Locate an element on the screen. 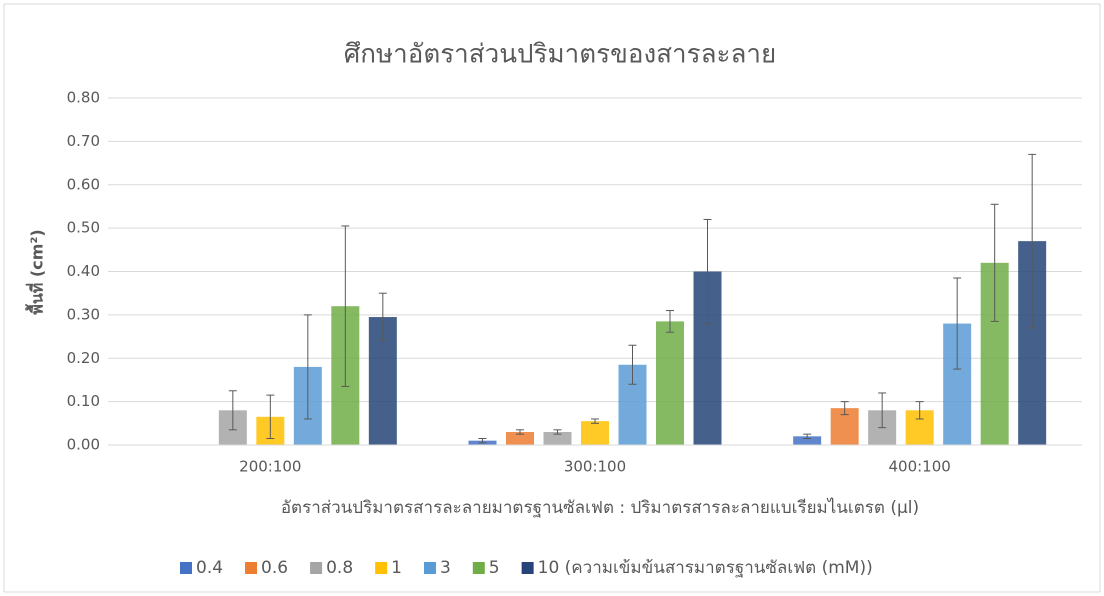 This screenshot has height=596, width=1104. y-tick-label: 0.40 is located at coordinates (83, 271).